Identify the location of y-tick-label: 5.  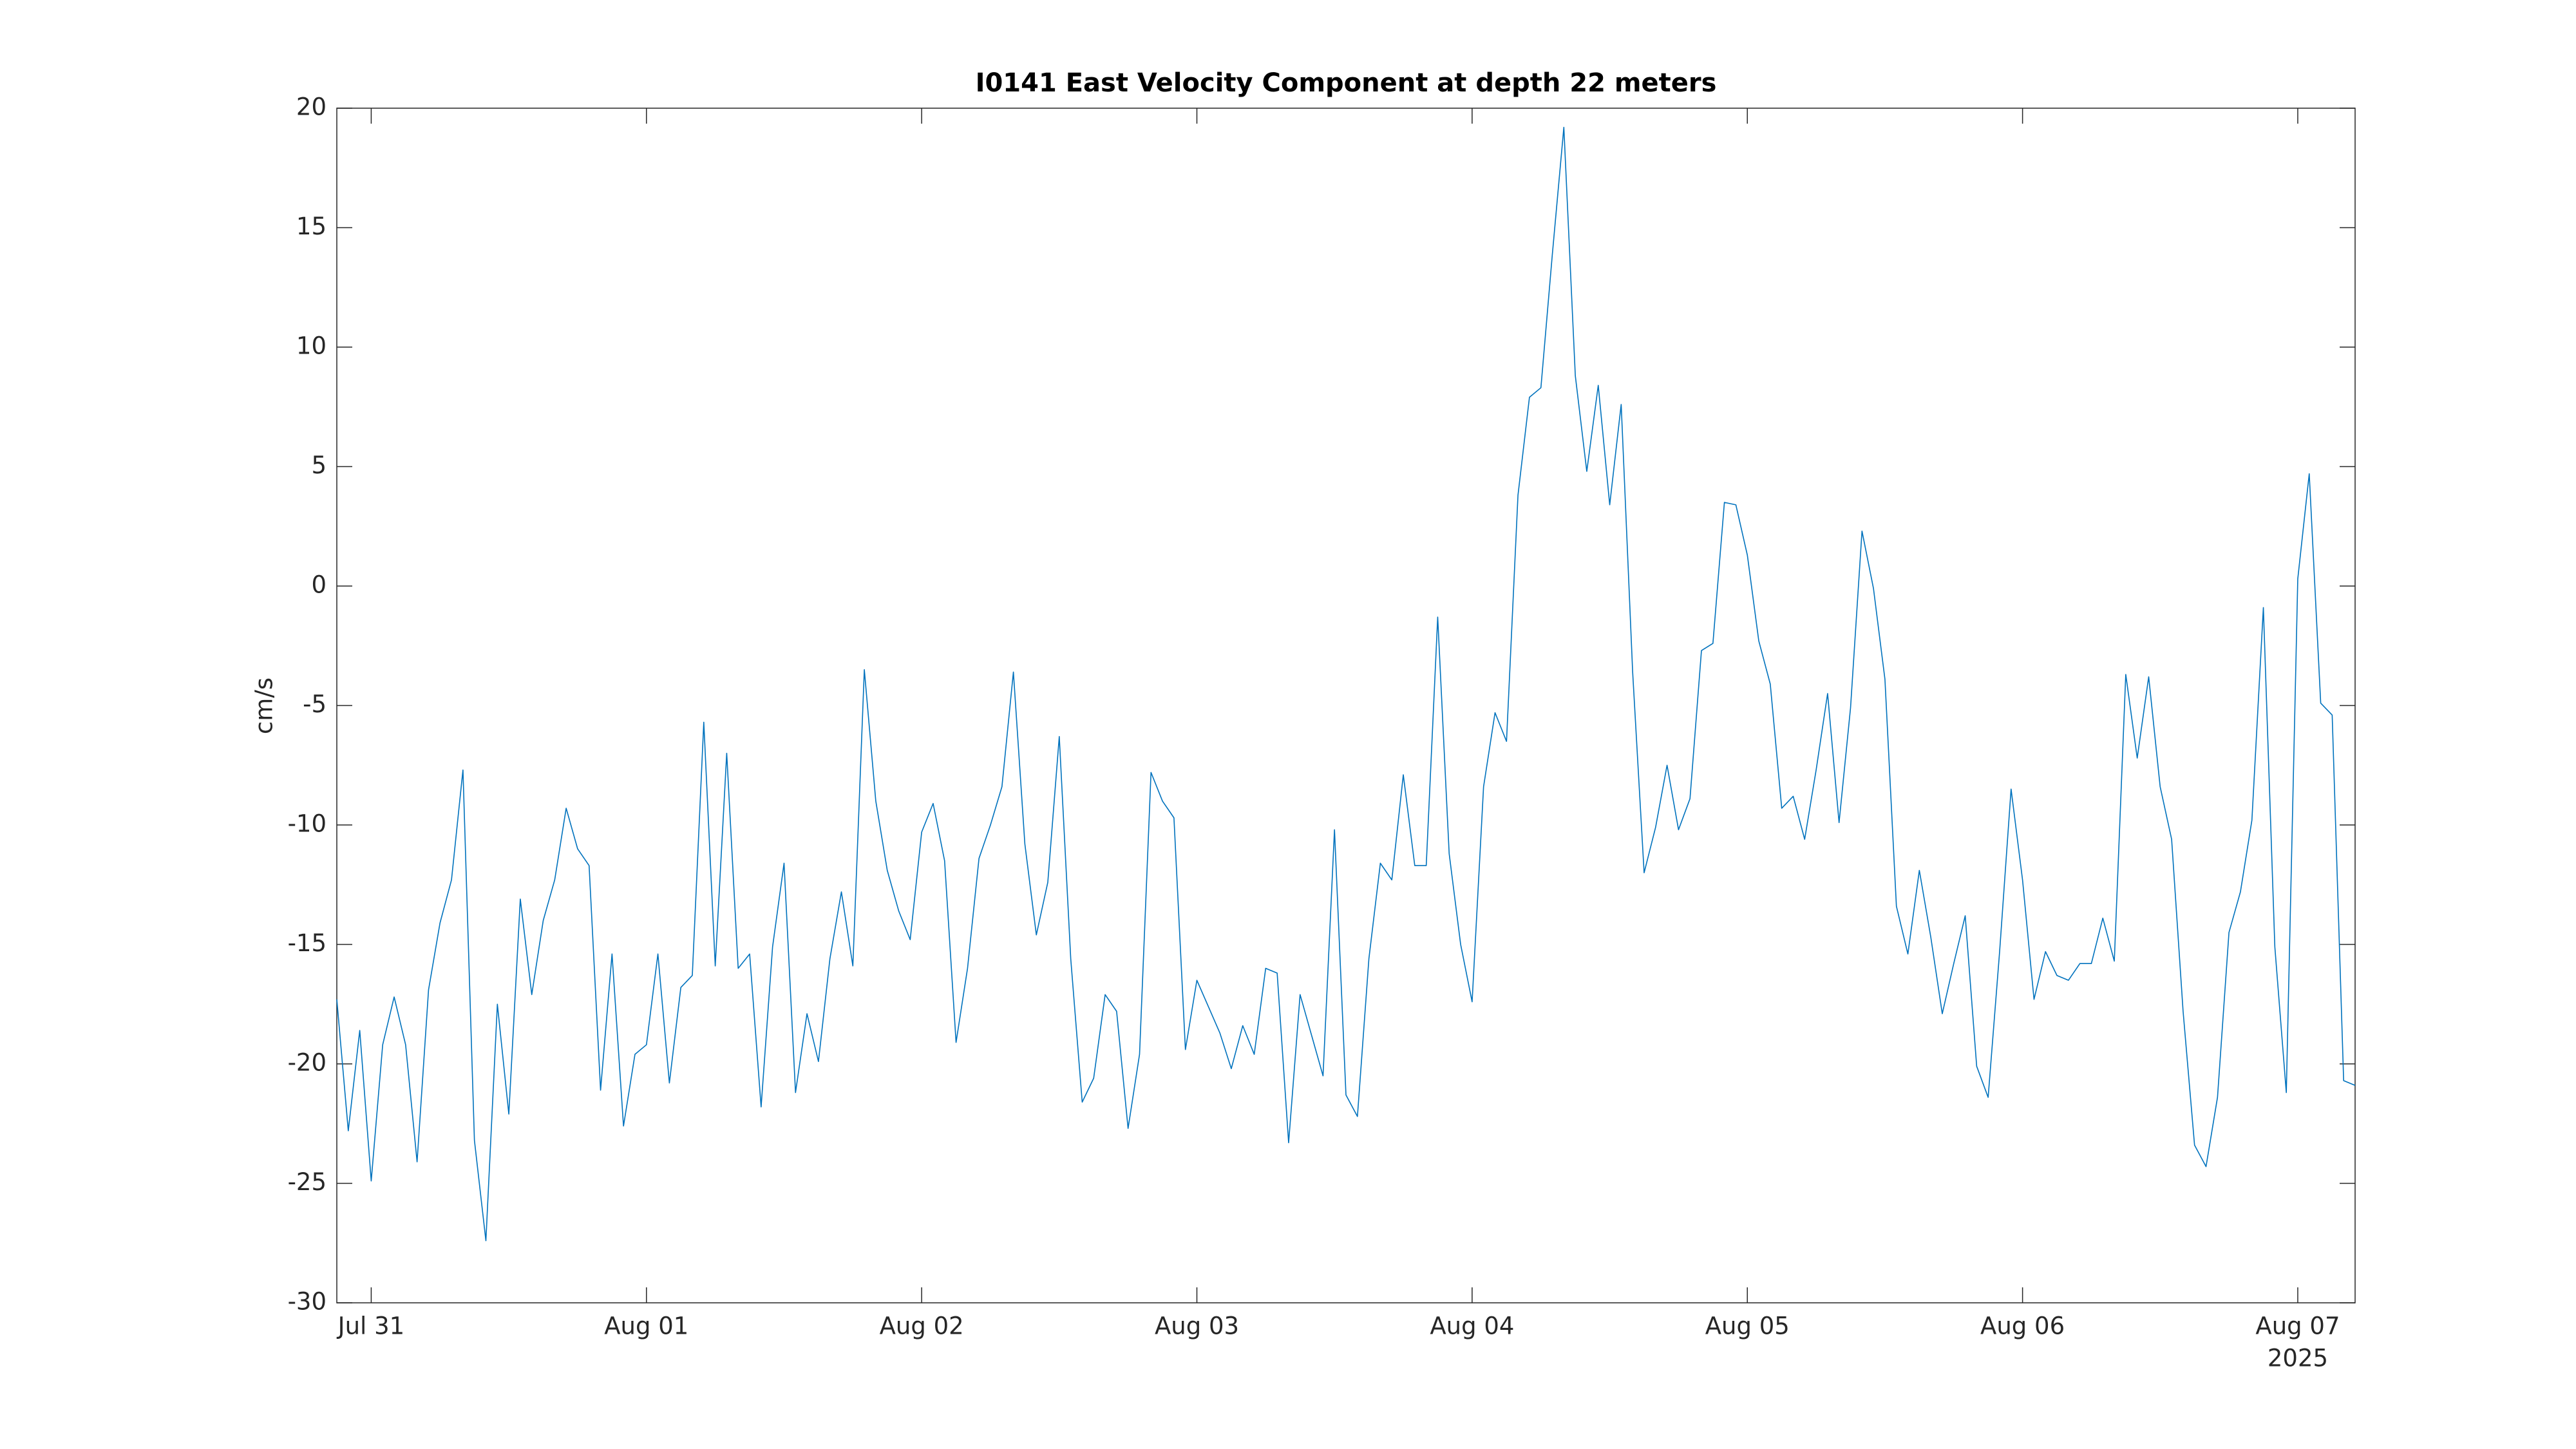
(319, 465).